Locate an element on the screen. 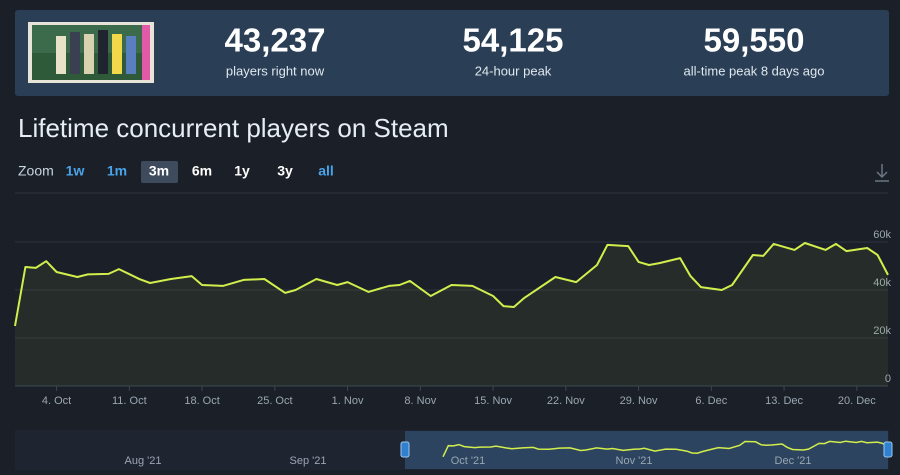  x-tick-label: 13. Dec is located at coordinates (784, 401).